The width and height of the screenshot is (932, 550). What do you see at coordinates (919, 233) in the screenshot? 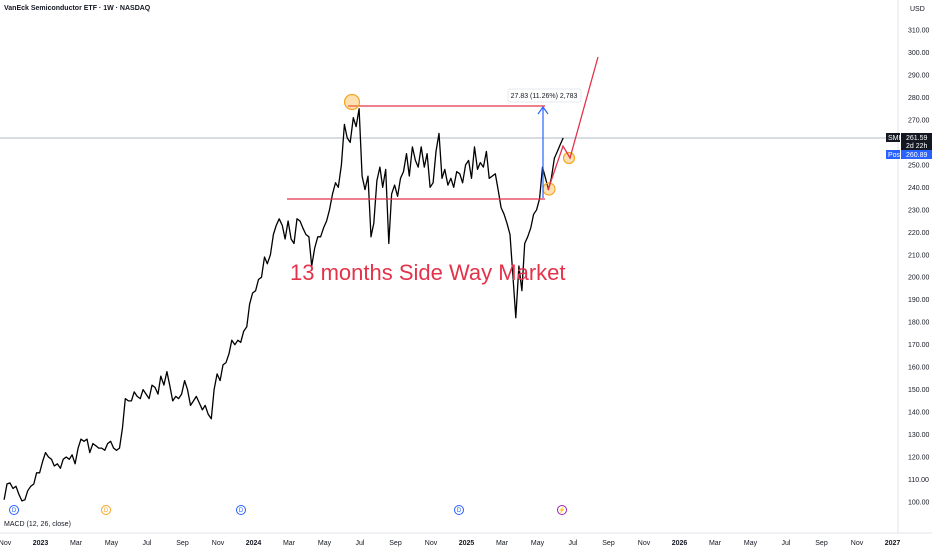
I see `y-tick-label: 220.00` at bounding box center [919, 233].